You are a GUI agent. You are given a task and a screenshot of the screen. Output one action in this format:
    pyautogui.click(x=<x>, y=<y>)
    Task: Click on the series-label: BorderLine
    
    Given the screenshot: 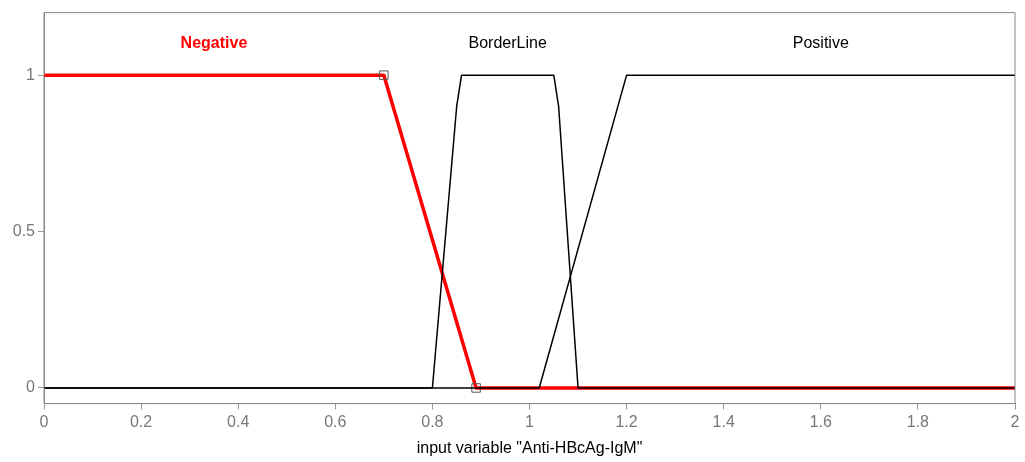 What is the action you would take?
    pyautogui.click(x=507, y=43)
    